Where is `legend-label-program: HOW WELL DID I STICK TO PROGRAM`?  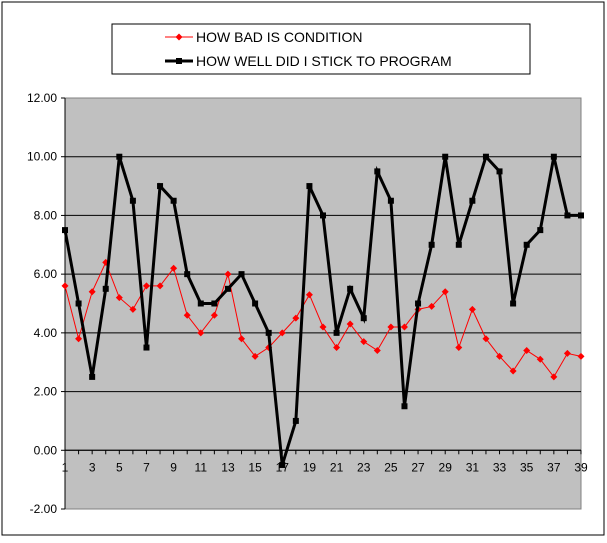
legend-label-program: HOW WELL DID I STICK TO PROGRAM is located at coordinates (324, 61).